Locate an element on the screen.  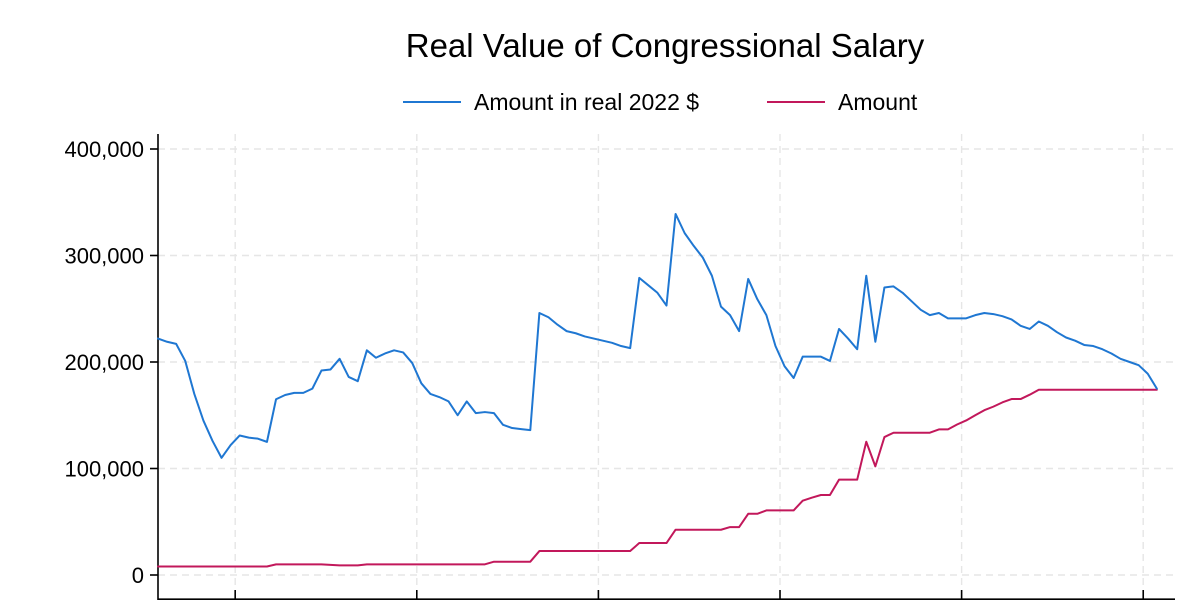
y-tick-label: 200,000 is located at coordinates (104, 362).